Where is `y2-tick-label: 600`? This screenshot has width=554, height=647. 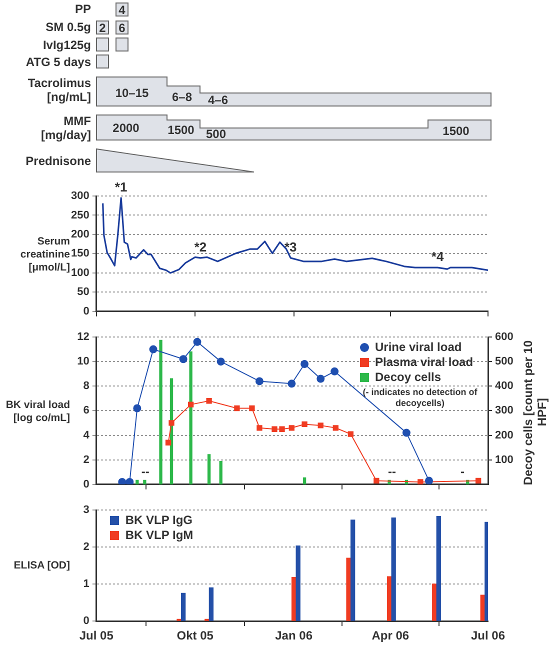 y2-tick-label: 600 is located at coordinates (504, 336).